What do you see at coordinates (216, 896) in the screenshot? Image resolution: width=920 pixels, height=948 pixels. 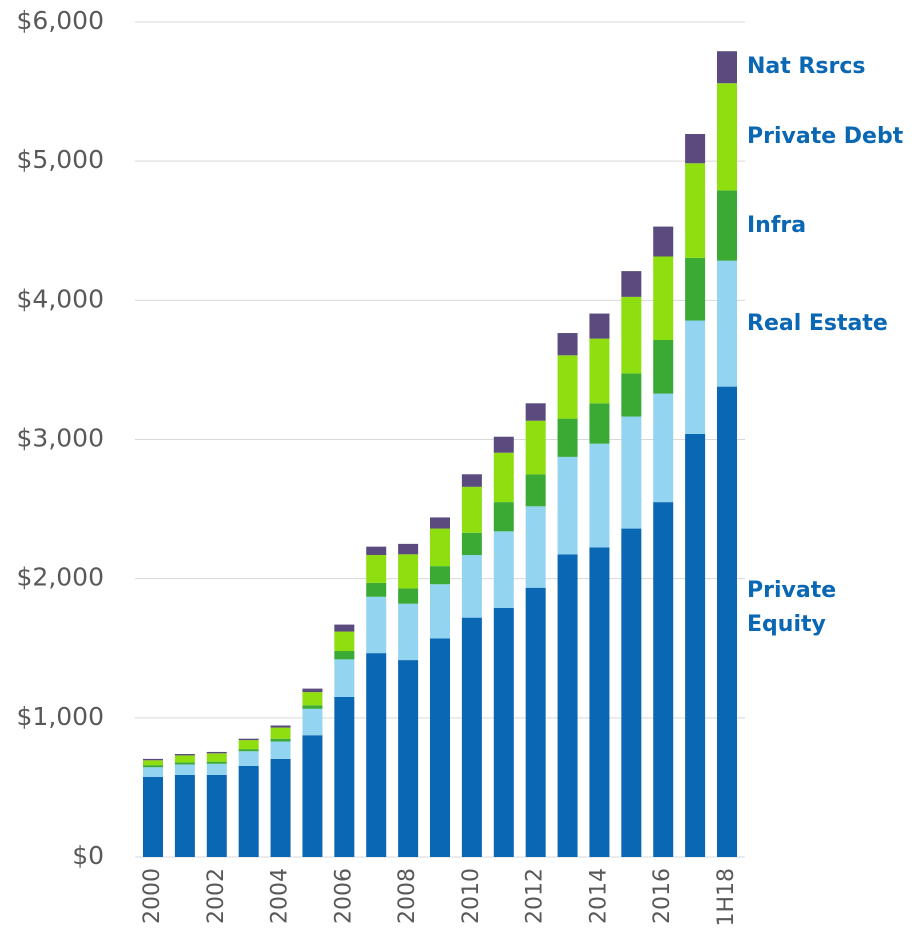 I see `x-tick-label: 2002` at bounding box center [216, 896].